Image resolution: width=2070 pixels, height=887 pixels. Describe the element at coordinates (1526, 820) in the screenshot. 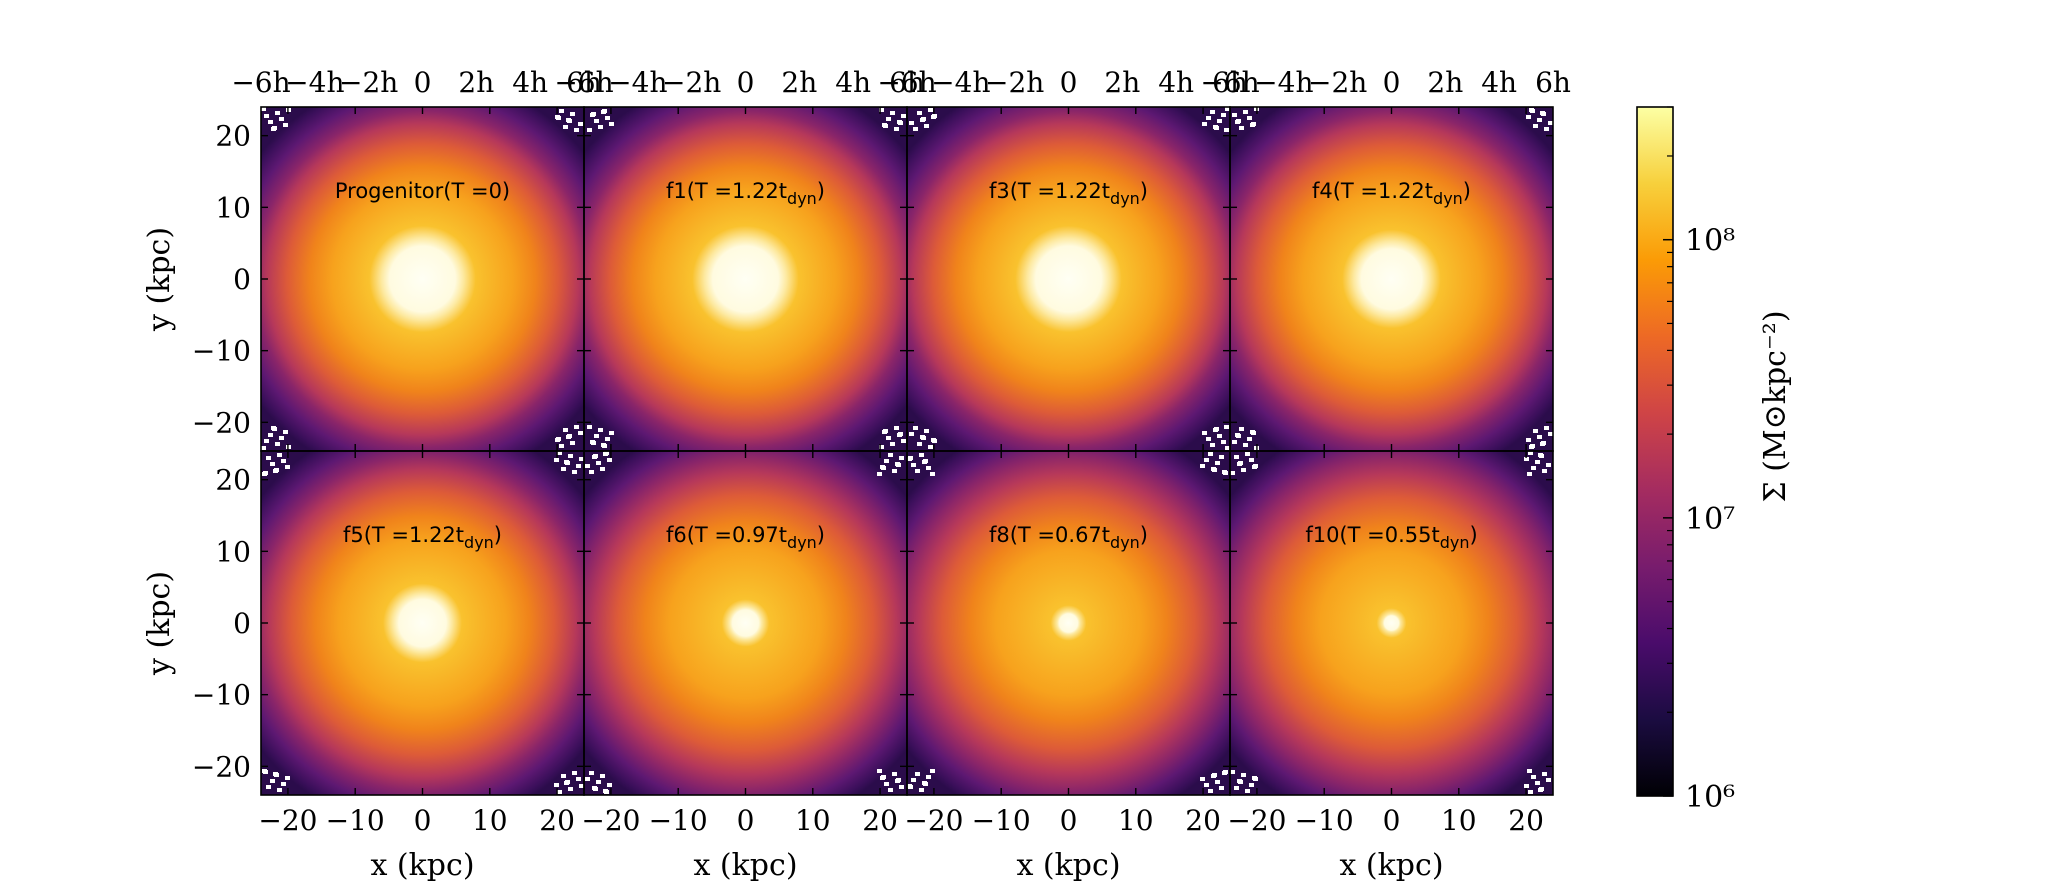

I see `x-tick-label: 20` at that location.